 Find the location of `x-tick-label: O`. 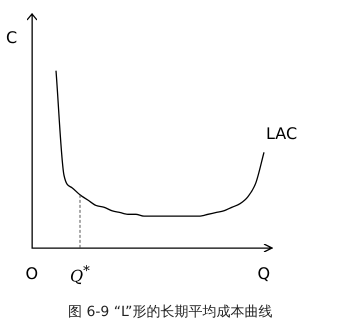

x-tick-label: O is located at coordinates (32, 273).